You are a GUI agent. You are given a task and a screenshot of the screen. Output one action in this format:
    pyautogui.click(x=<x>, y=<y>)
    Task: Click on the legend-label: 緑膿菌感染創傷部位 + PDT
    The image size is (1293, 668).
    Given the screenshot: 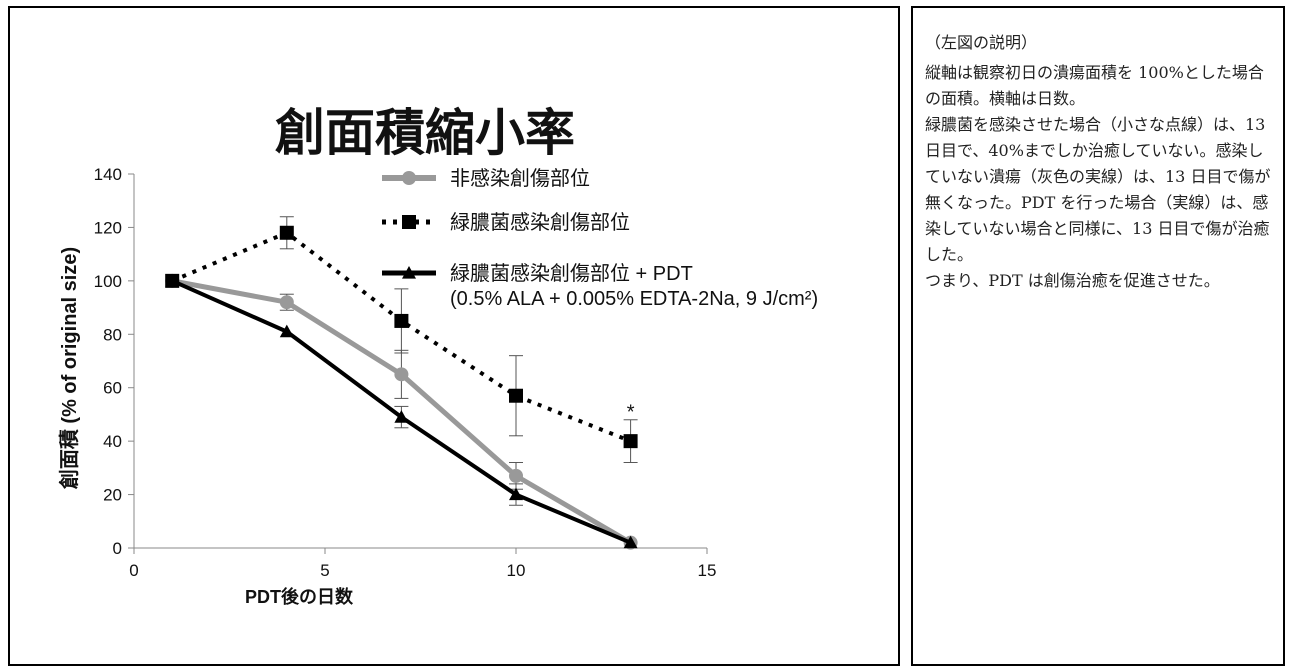 What is the action you would take?
    pyautogui.click(x=571, y=273)
    